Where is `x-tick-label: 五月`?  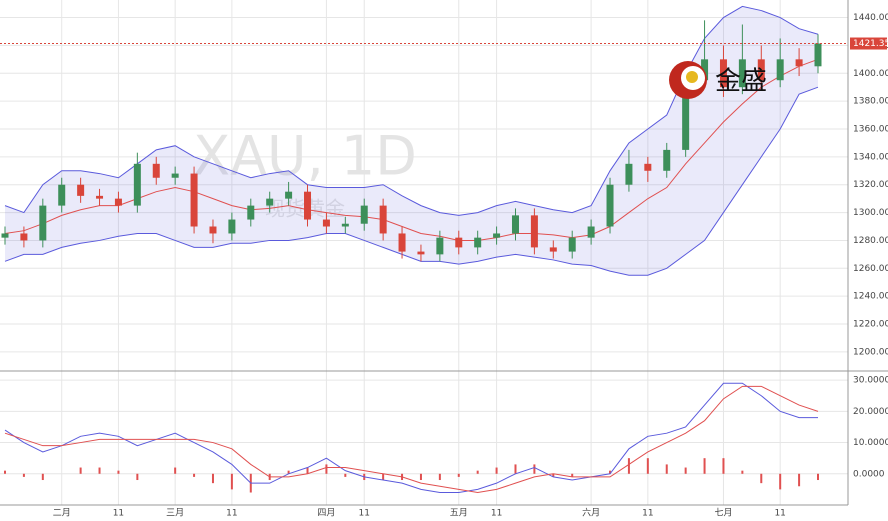
x-tick-label: 五月 is located at coordinates (459, 513).